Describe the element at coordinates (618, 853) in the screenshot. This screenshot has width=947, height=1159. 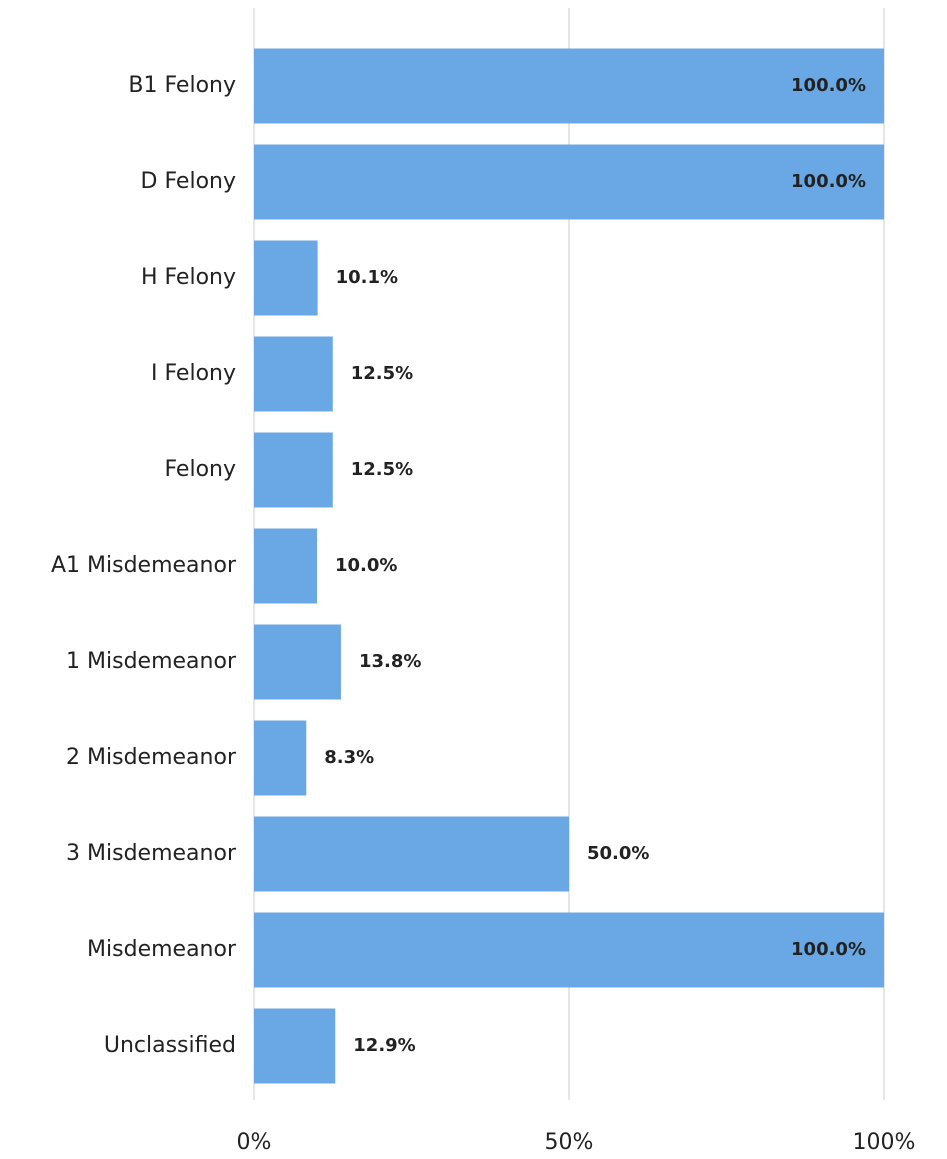
I see `value-label: 50.0%` at that location.